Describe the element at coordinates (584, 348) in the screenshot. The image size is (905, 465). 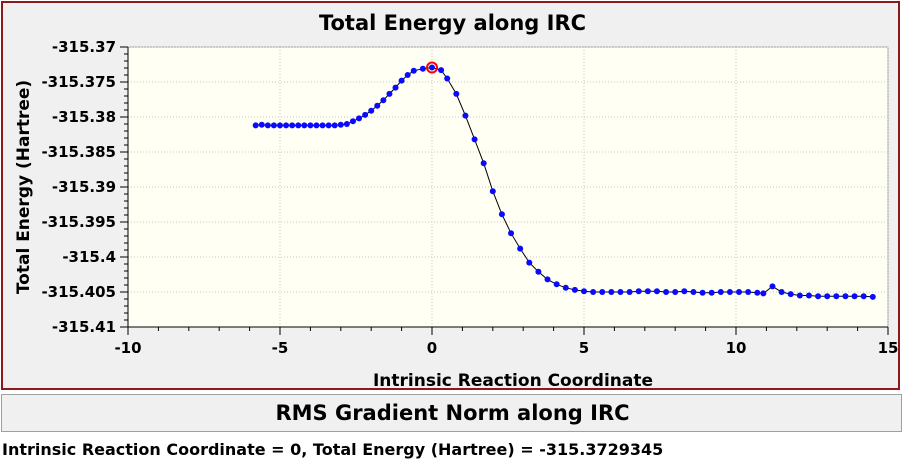
I see `x-tick-label: 5` at that location.